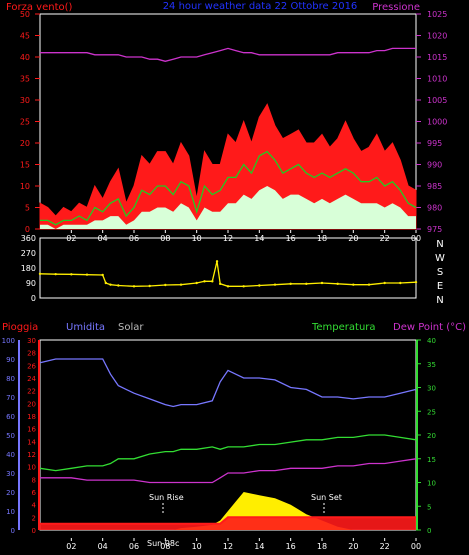 The image size is (469, 555). I want to click on rain-line, so click(228, 520).